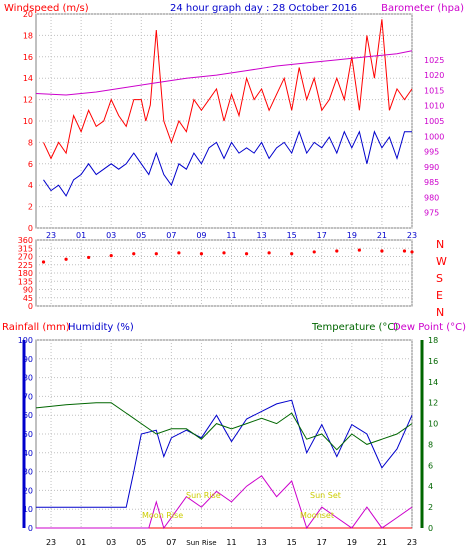 Image resolution: width=468 pixels, height=555 pixels. What do you see at coordinates (46, 8) in the screenshot?
I see `windspeed-axis-label: Windspeed (m/s)` at bounding box center [46, 8].